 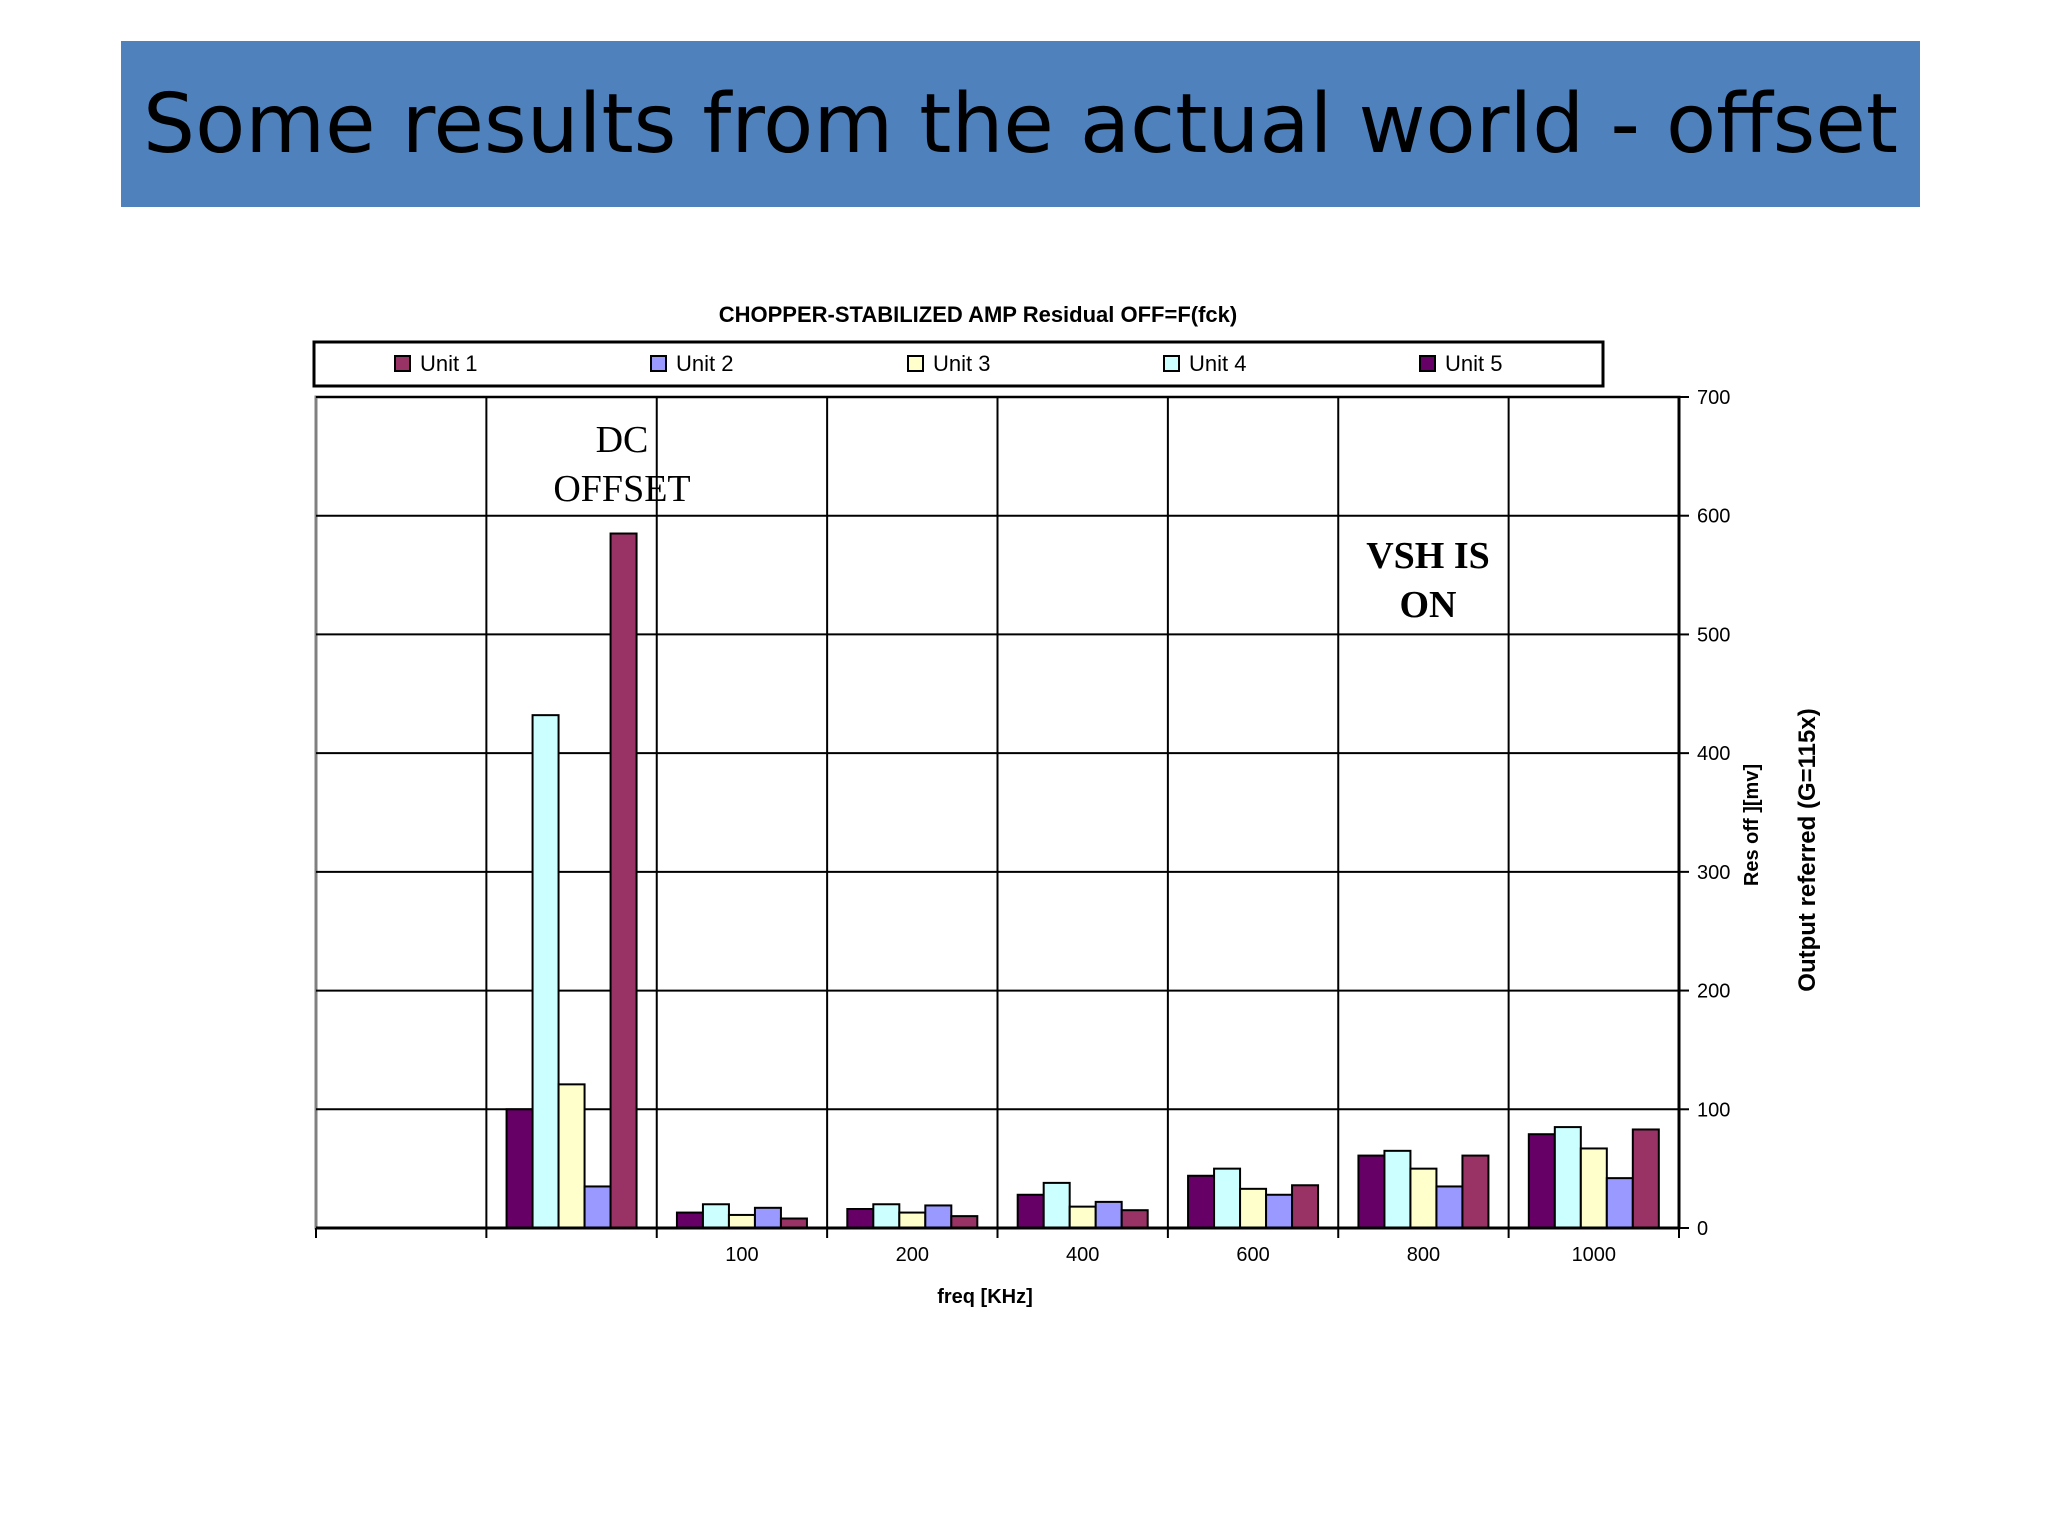 I want to click on legend-label: Unit 2, so click(x=704, y=363).